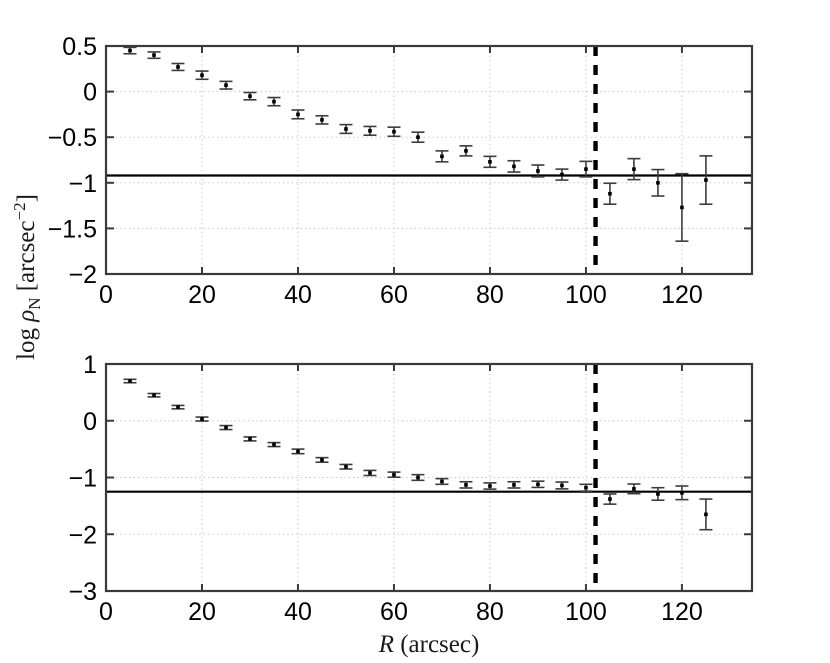 The width and height of the screenshot is (830, 663). What do you see at coordinates (26, 256) in the screenshot?
I see `y-axis-label-unit-open: [arcsec` at bounding box center [26, 256].